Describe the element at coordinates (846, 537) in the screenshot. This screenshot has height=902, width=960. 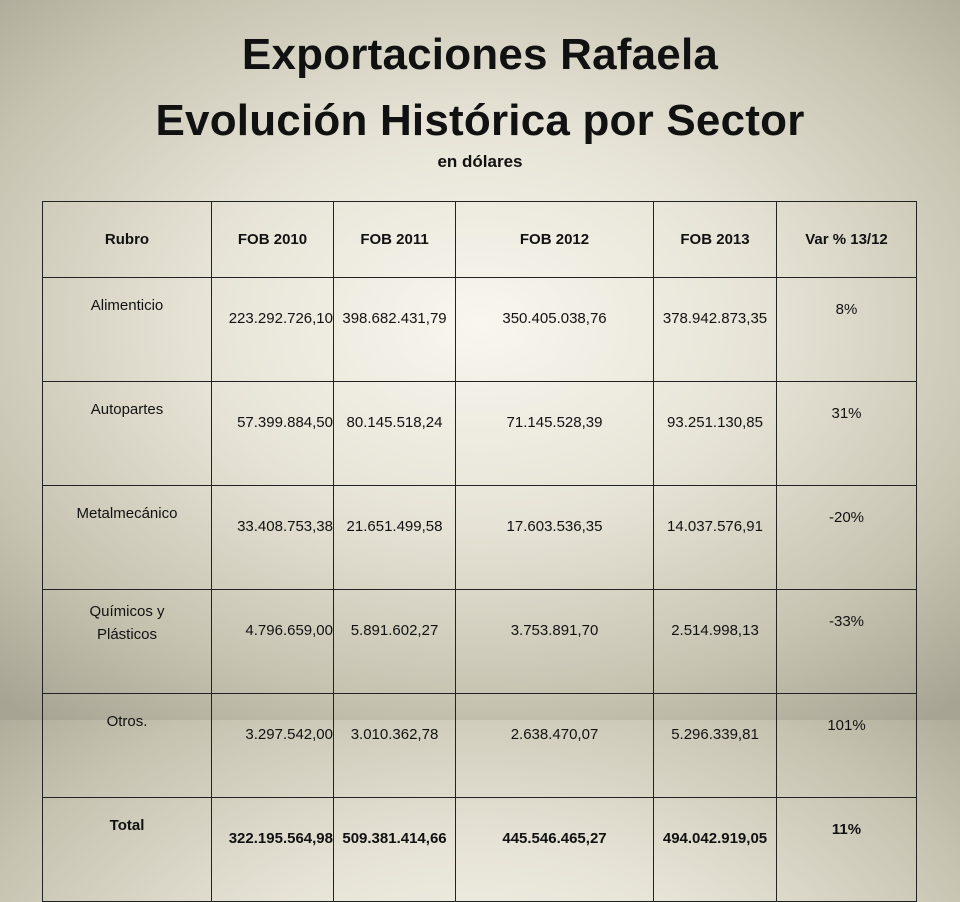
I see `row-var: -20%` at that location.